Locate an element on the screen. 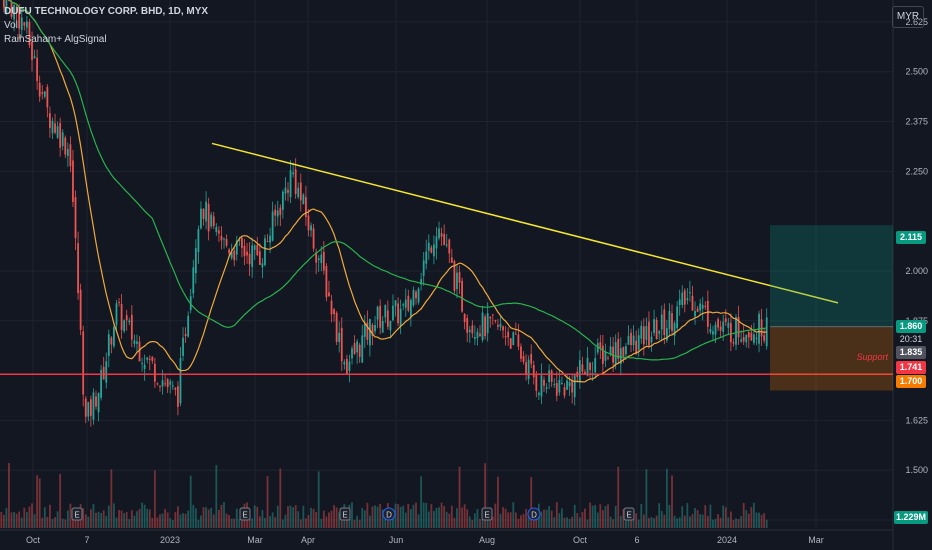 This screenshot has height=550, width=932. x-tick-label: Apr is located at coordinates (308, 540).